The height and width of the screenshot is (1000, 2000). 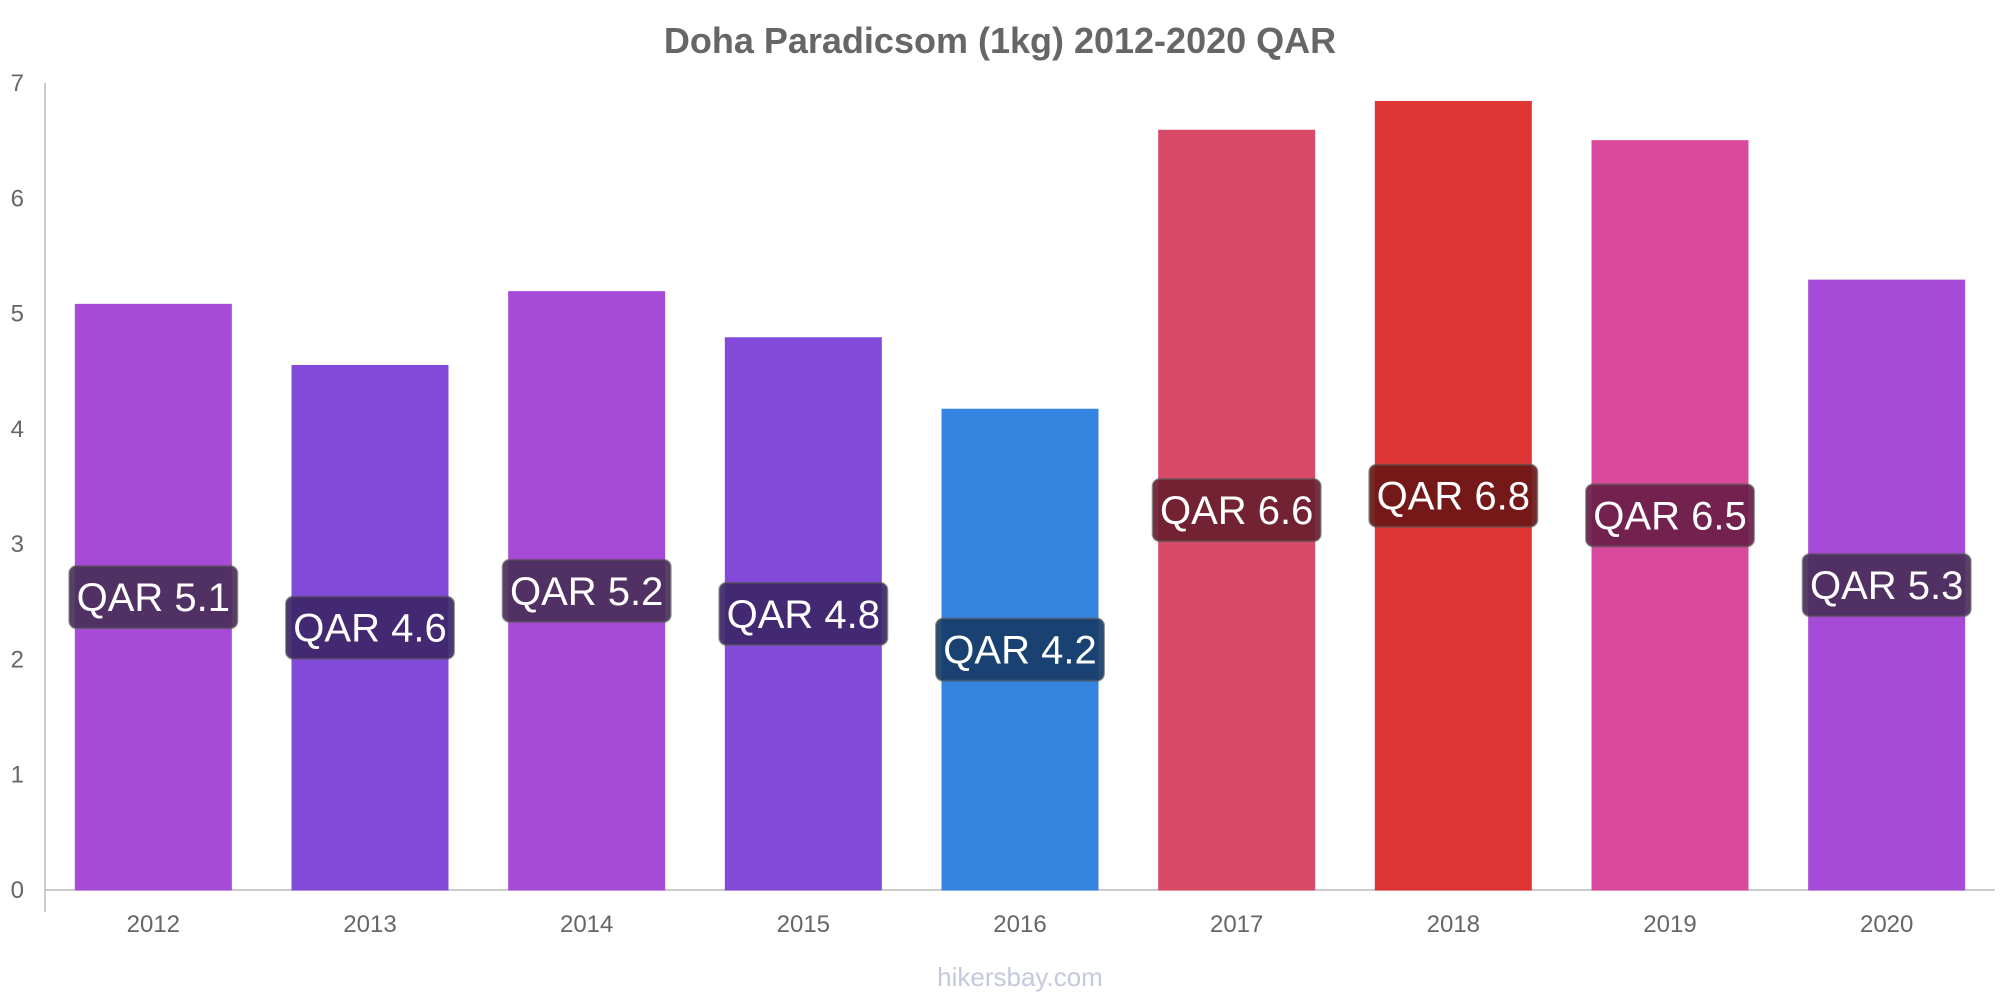 I want to click on x-axis-ticks: 2012 2013 2014 2015 2016 2017 2018 2019 2020, so click(x=1020, y=924).